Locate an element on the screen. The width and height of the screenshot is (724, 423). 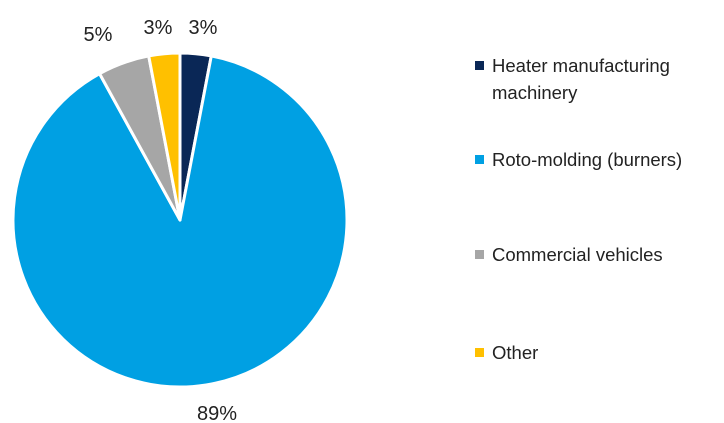
legend-label: Roto-molding (burners) is located at coordinates (587, 159).